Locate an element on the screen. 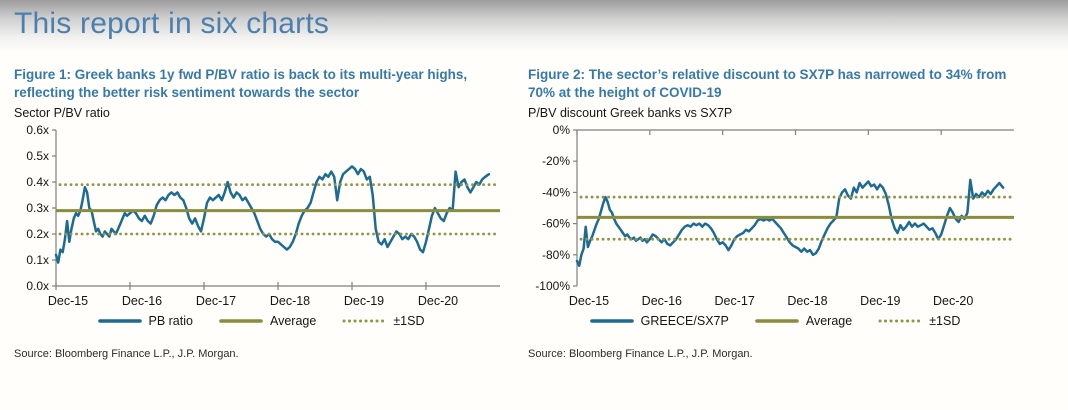  legend-label: PB ratio is located at coordinates (170, 321).